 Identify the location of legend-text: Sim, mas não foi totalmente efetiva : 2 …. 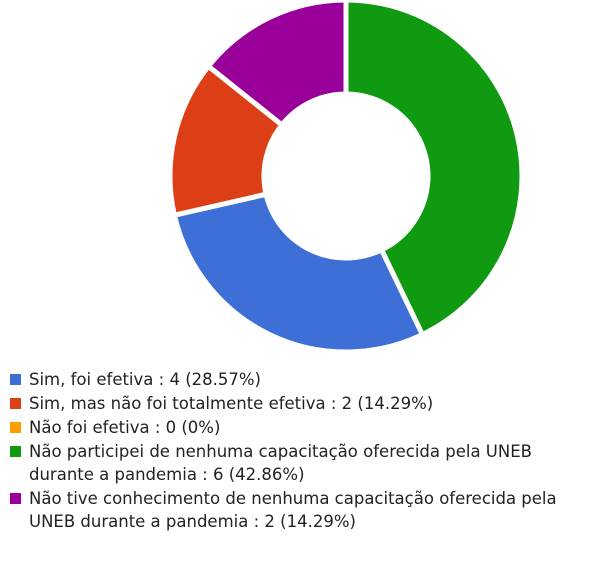
(311, 403).